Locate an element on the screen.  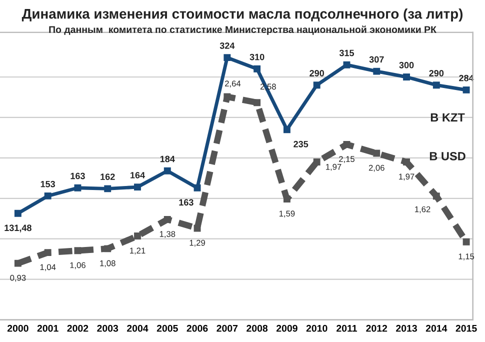
data-label: 324 is located at coordinates (227, 45).